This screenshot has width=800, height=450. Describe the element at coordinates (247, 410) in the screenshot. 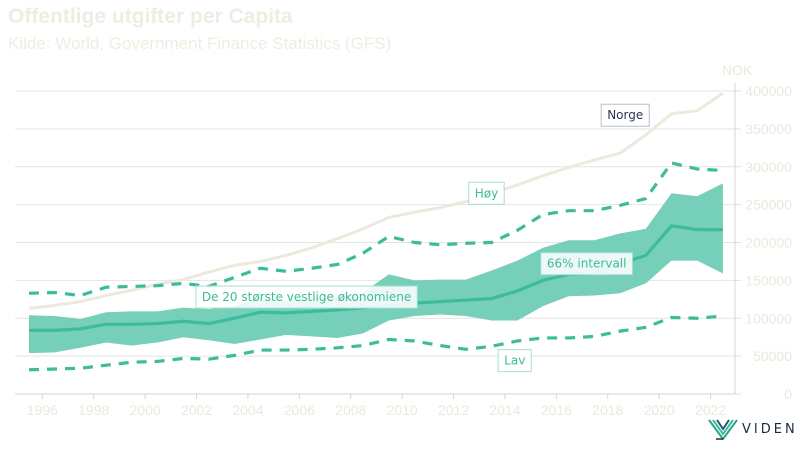

I see `x-tick-label: 2004` at that location.